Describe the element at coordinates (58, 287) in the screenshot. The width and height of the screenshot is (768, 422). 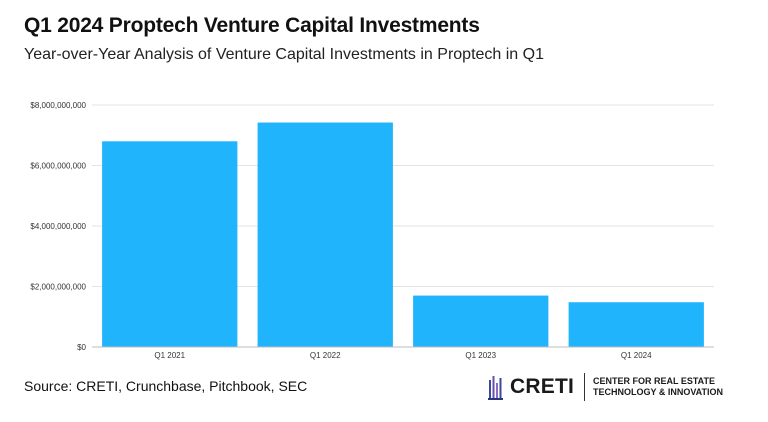
I see `y-tick-label: $2,000,000,000` at that location.